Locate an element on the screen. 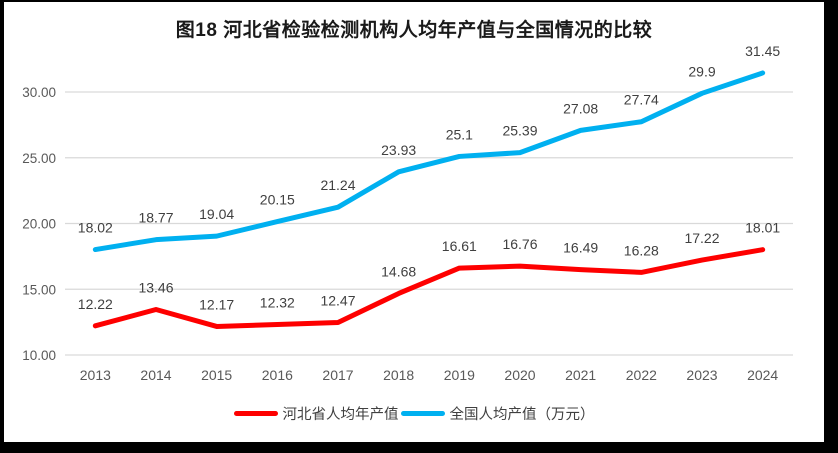 The image size is (838, 453). y-axis-tick-label: 25.00 is located at coordinates (39, 158).